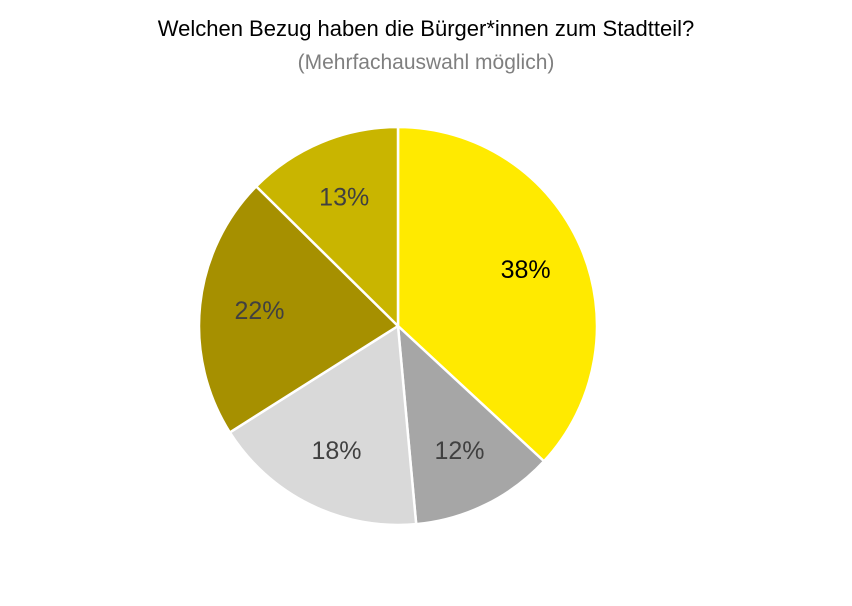 This screenshot has width=852, height=606. Describe the element at coordinates (426, 62) in the screenshot. I see `chart-subtitle: (Mehrfachauswahl möglich)` at that location.